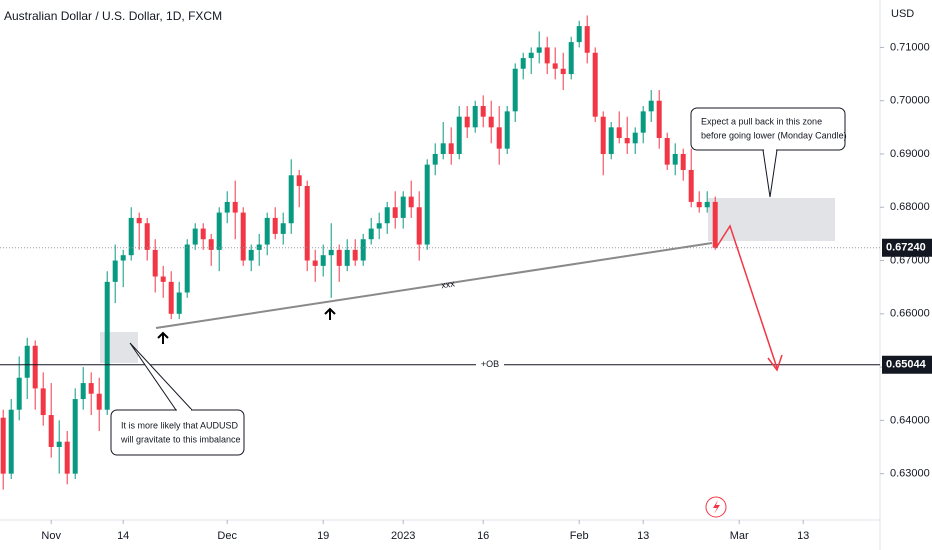  I want to click on x-tick-label: 14, so click(123, 536).